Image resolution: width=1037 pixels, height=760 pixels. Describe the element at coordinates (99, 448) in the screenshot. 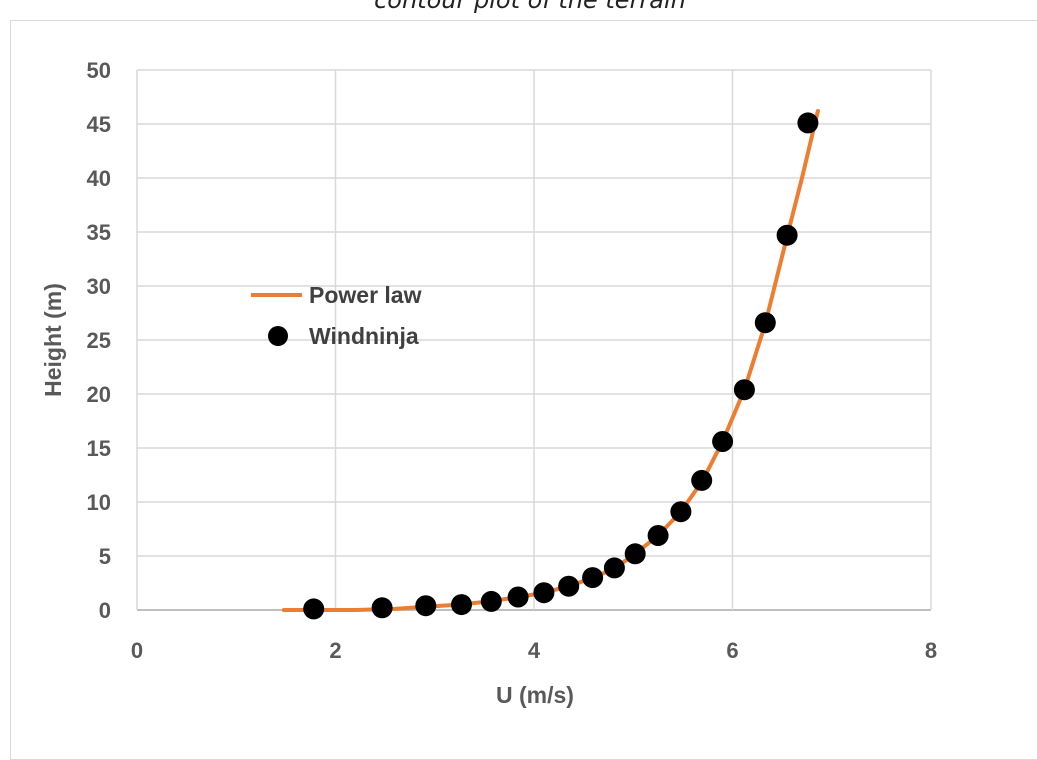

I see `y-tick-label: 15` at that location.